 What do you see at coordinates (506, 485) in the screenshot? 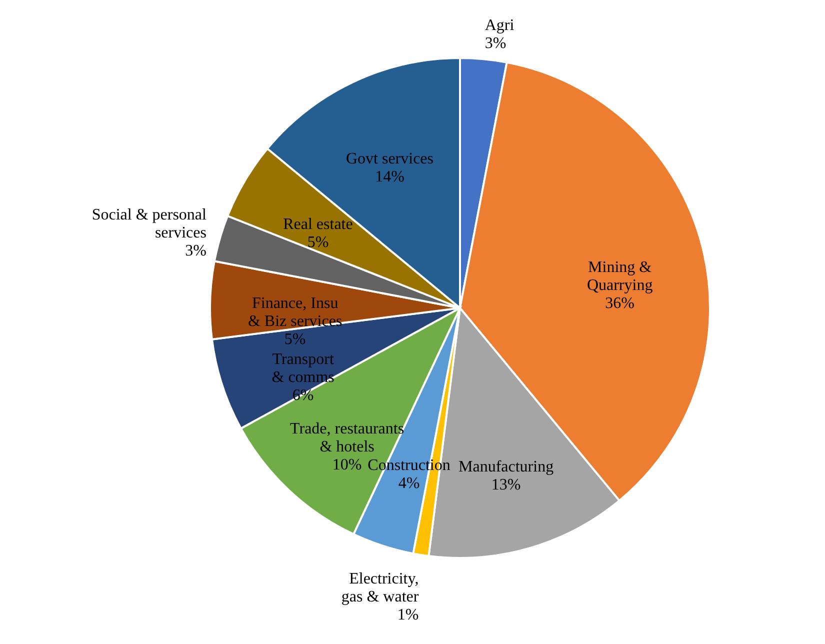
I see `data-label: 13%` at bounding box center [506, 485].